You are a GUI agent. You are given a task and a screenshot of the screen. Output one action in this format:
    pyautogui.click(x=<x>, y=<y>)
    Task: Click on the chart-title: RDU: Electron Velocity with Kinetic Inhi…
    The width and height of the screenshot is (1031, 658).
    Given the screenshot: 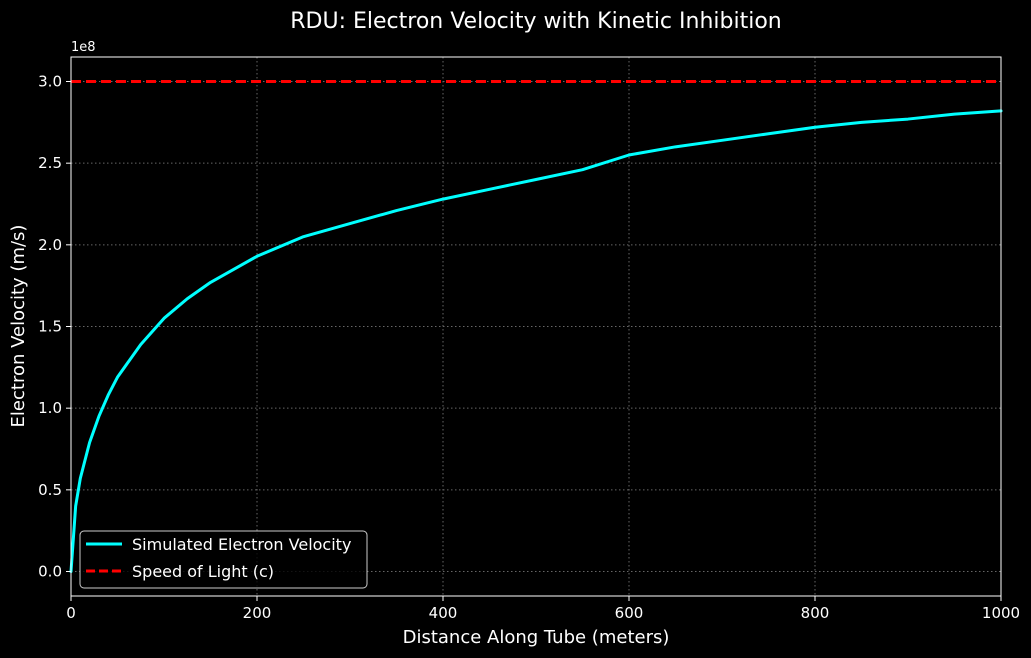 What is the action you would take?
    pyautogui.click(x=535, y=21)
    